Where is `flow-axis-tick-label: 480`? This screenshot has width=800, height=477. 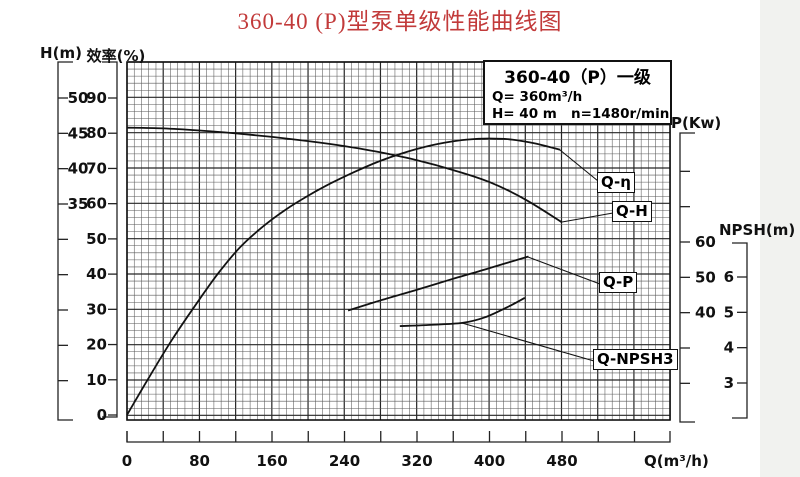
flow-axis-tick-label: 480 is located at coordinates (561, 461).